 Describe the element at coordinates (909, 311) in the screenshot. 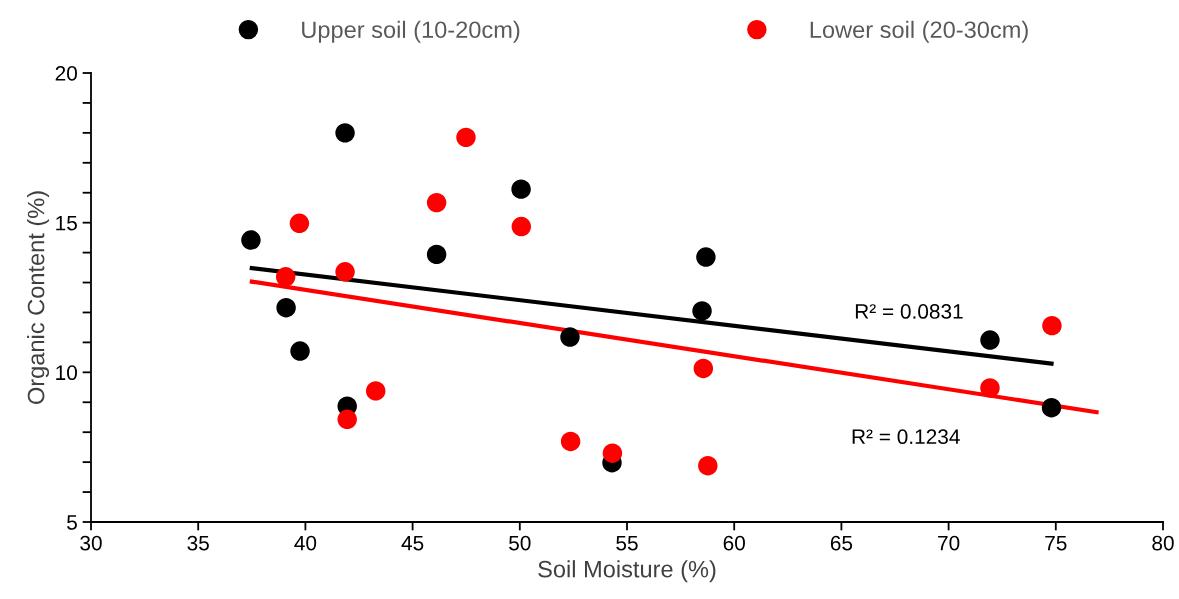

I see `annotation: R² = 0.0831` at that location.